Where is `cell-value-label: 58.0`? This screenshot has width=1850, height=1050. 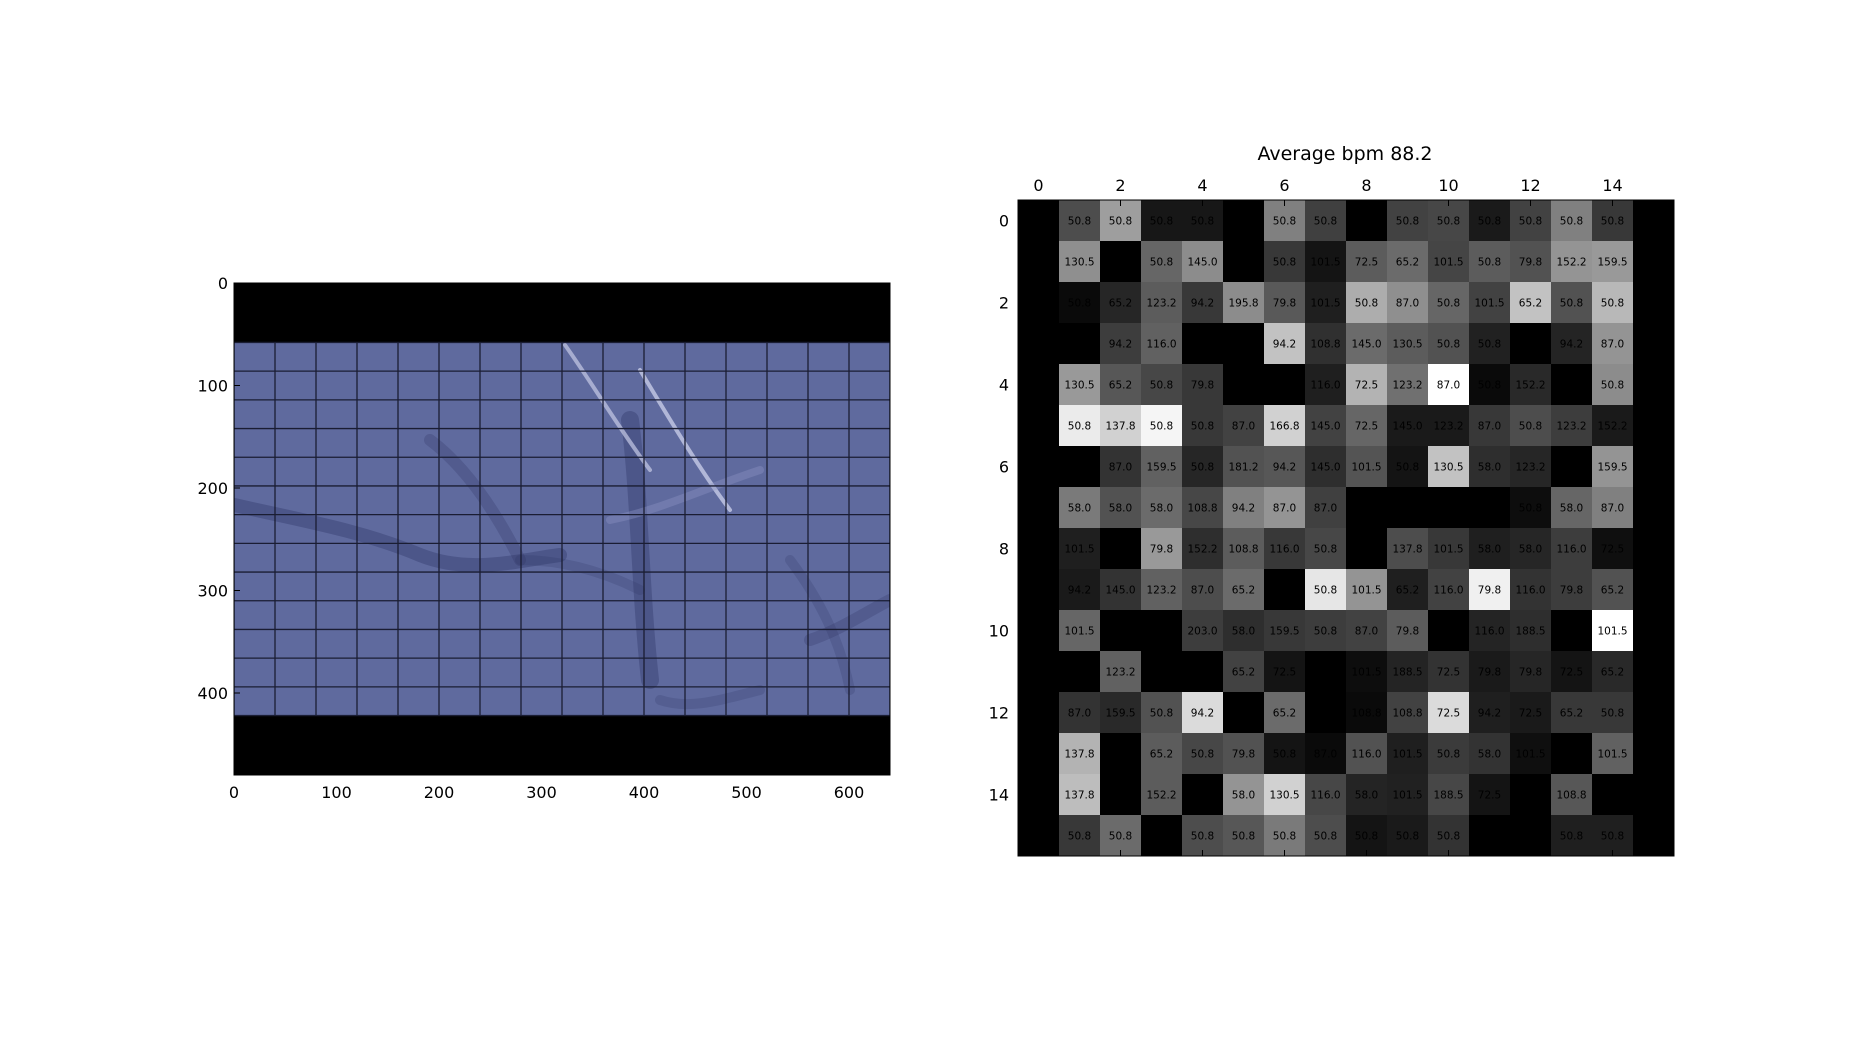
cell-value-label: 58.0 is located at coordinates (1489, 468).